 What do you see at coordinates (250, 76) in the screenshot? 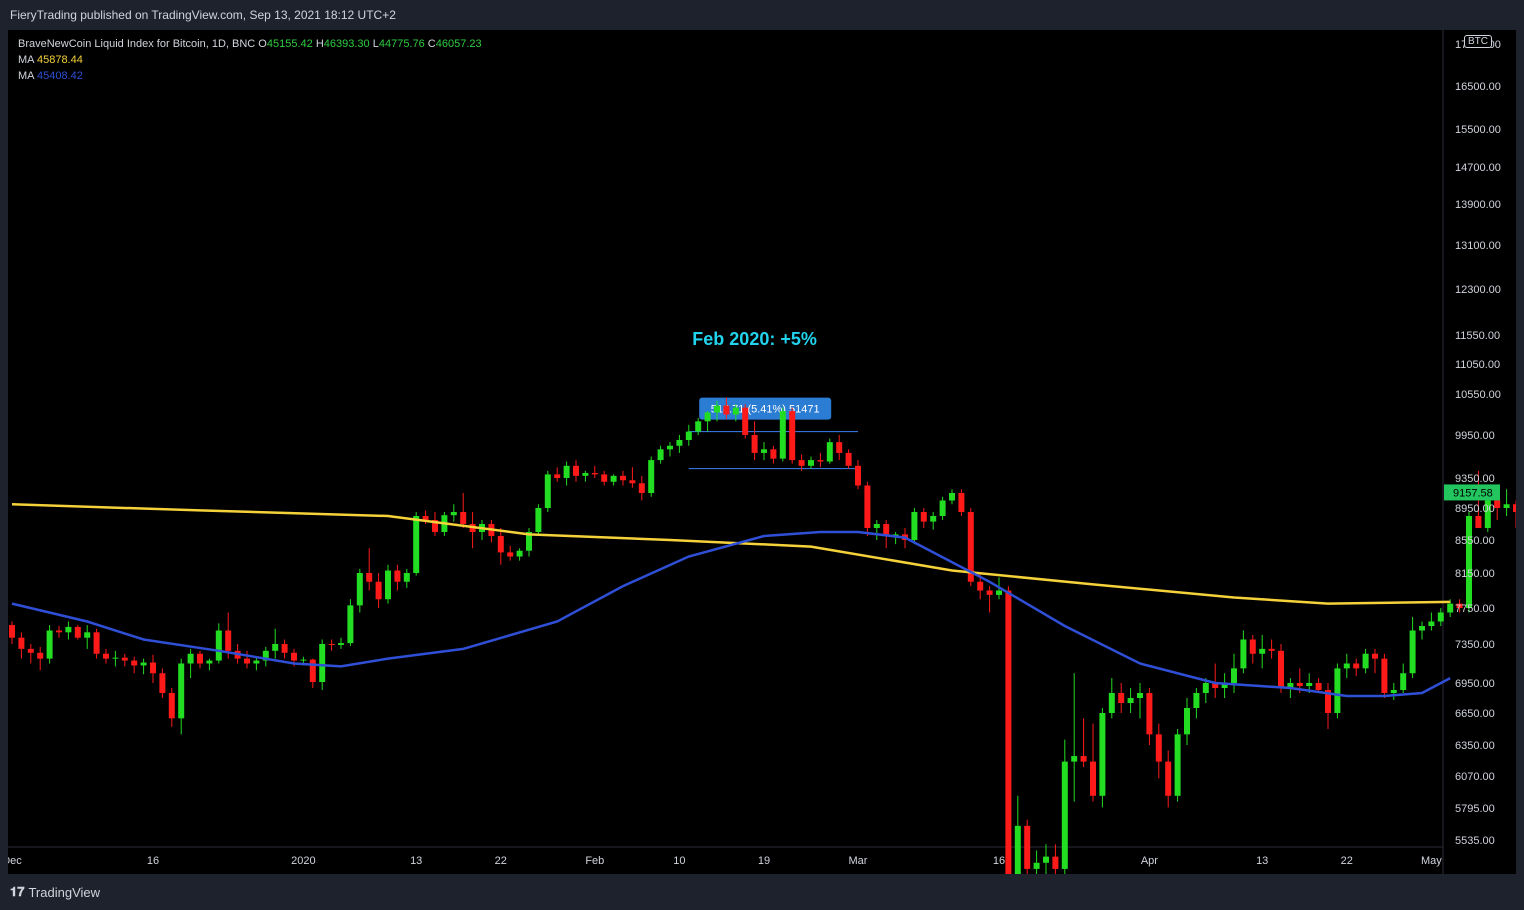
I see `ma-blue-row: MA 45408.42` at bounding box center [250, 76].